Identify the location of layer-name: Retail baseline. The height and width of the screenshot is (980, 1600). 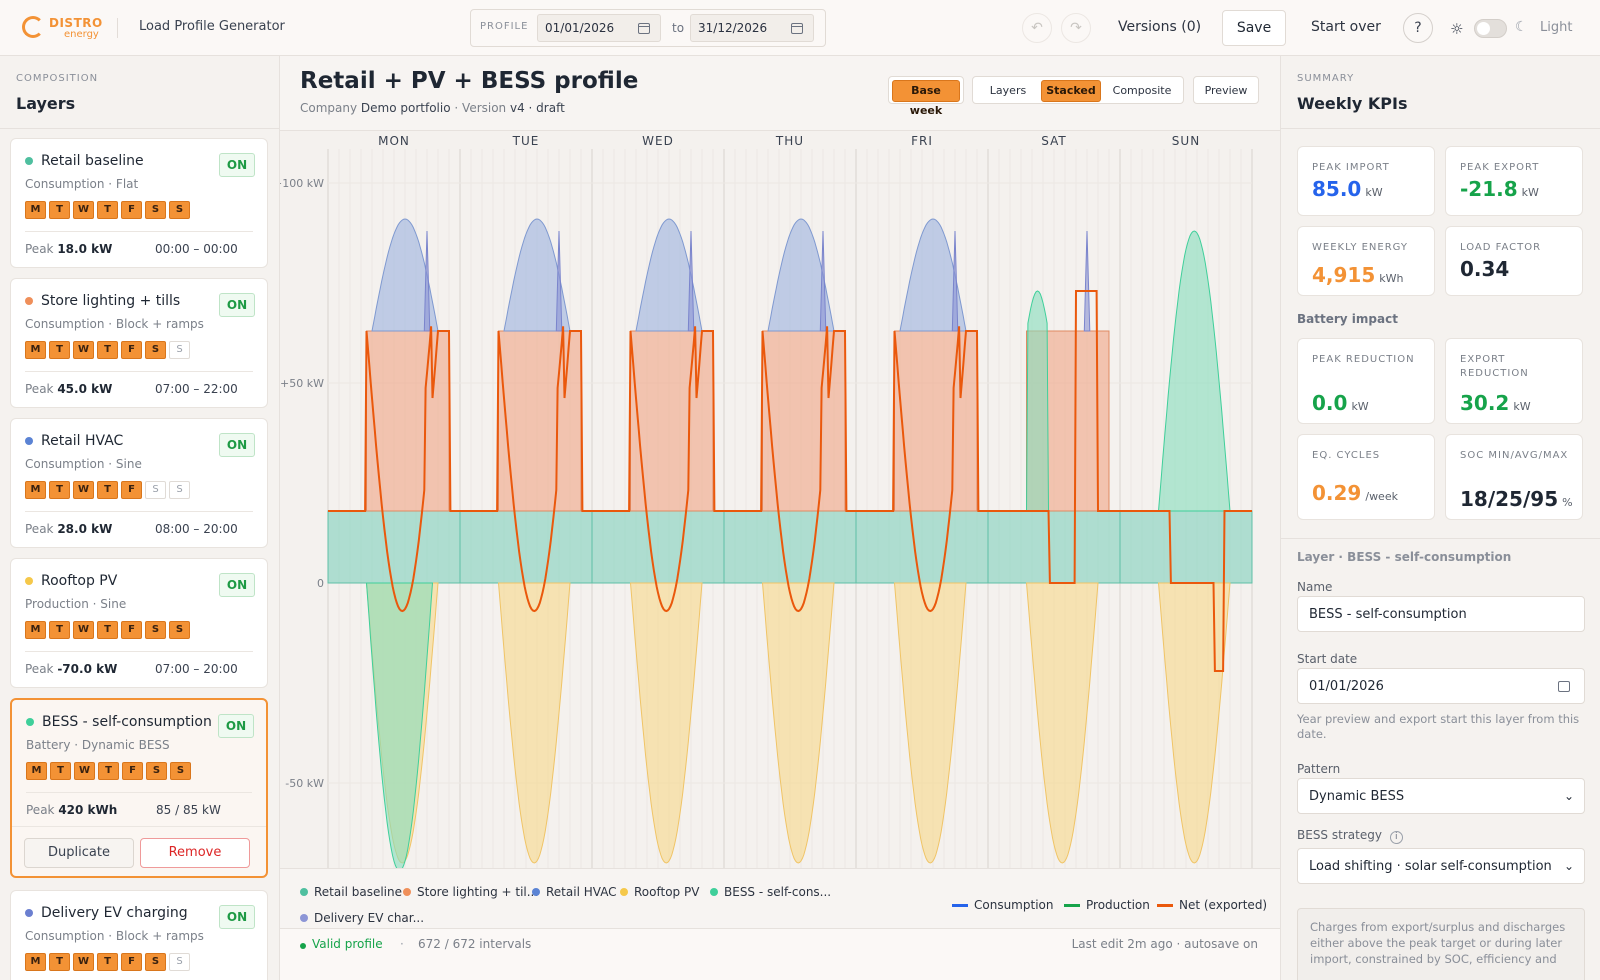
(92, 161).